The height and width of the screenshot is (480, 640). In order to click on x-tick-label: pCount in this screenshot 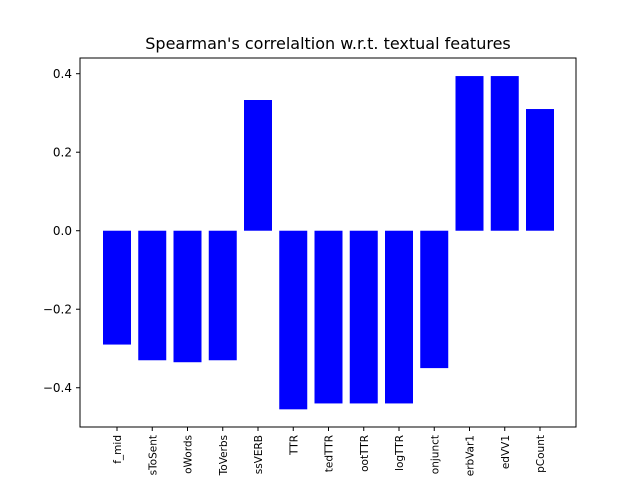, I will do `click(541, 454)`.